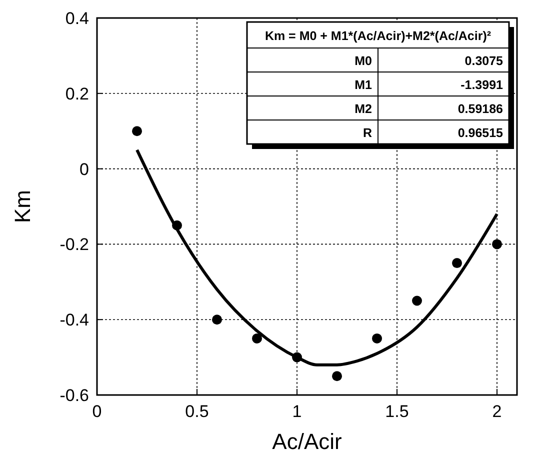  I want to click on x-axis-title: Ac/Acir, so click(307, 441).